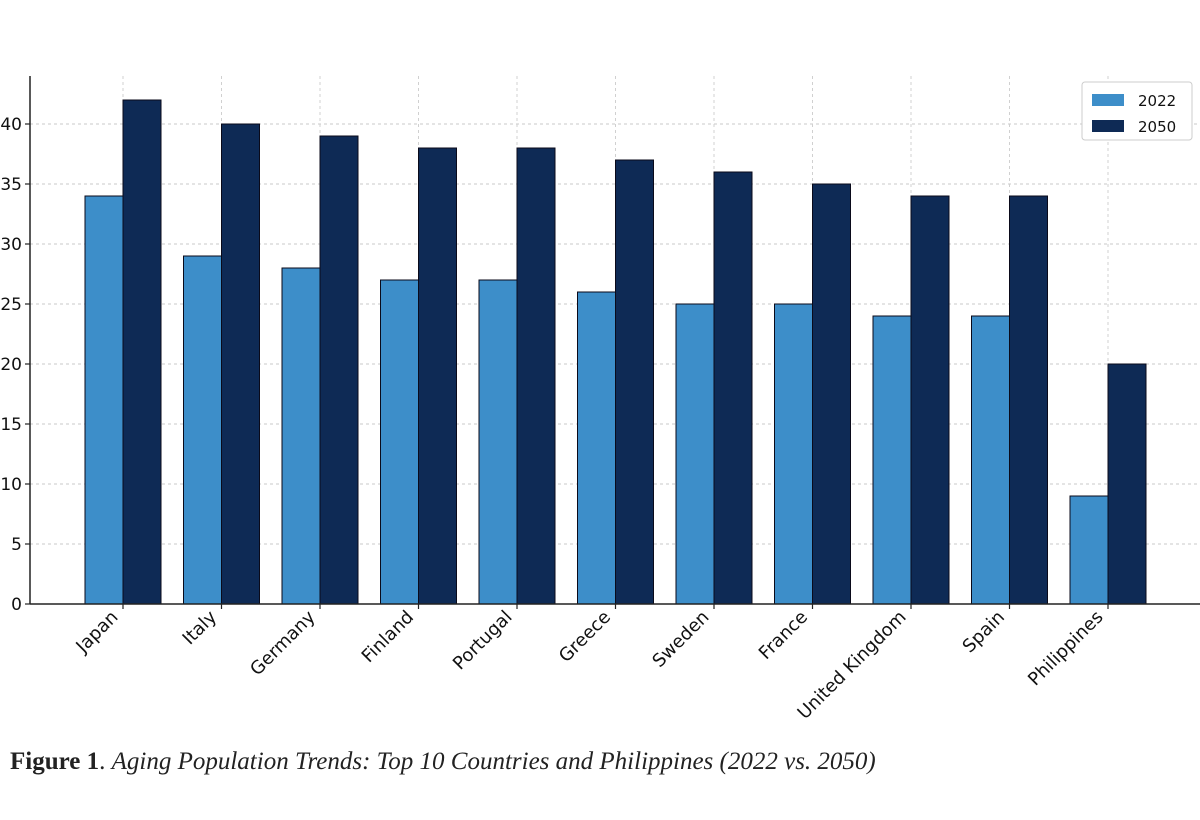 The width and height of the screenshot is (1200, 820). Describe the element at coordinates (990, 460) in the screenshot. I see `bar-2022-spain` at that location.